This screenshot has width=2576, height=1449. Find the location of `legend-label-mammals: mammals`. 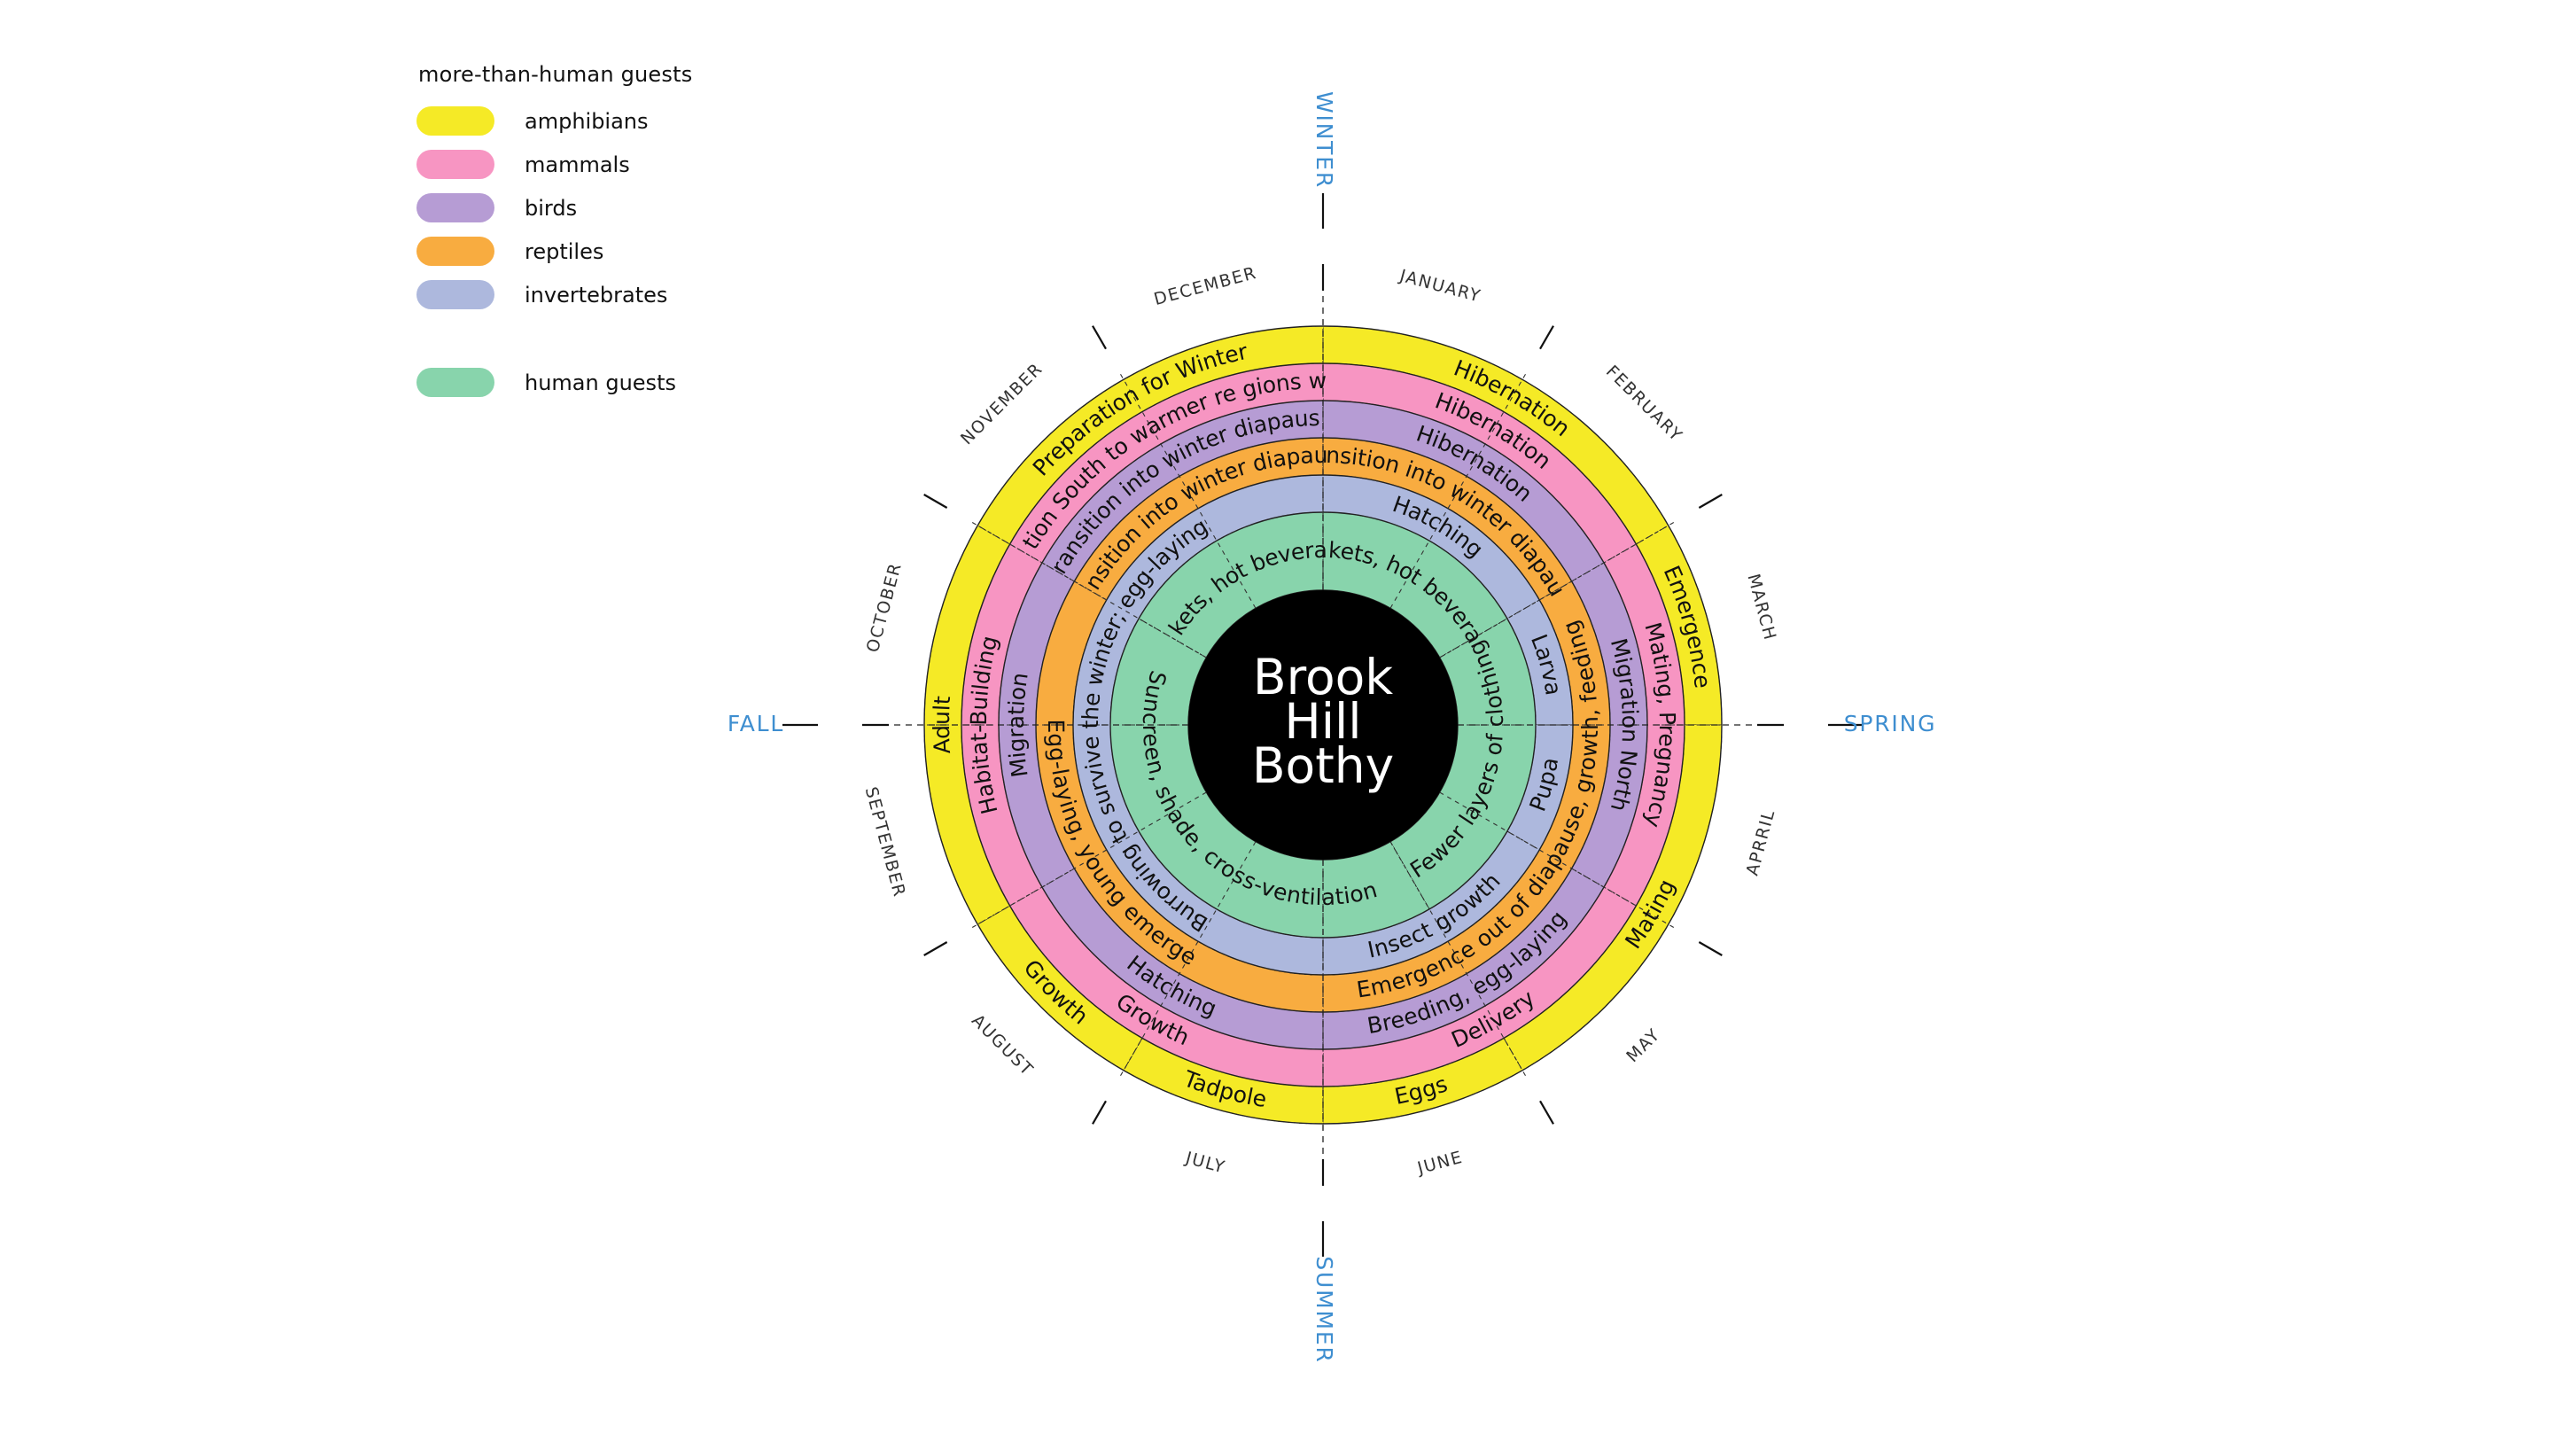

legend-label-mammals: mammals is located at coordinates (577, 165).